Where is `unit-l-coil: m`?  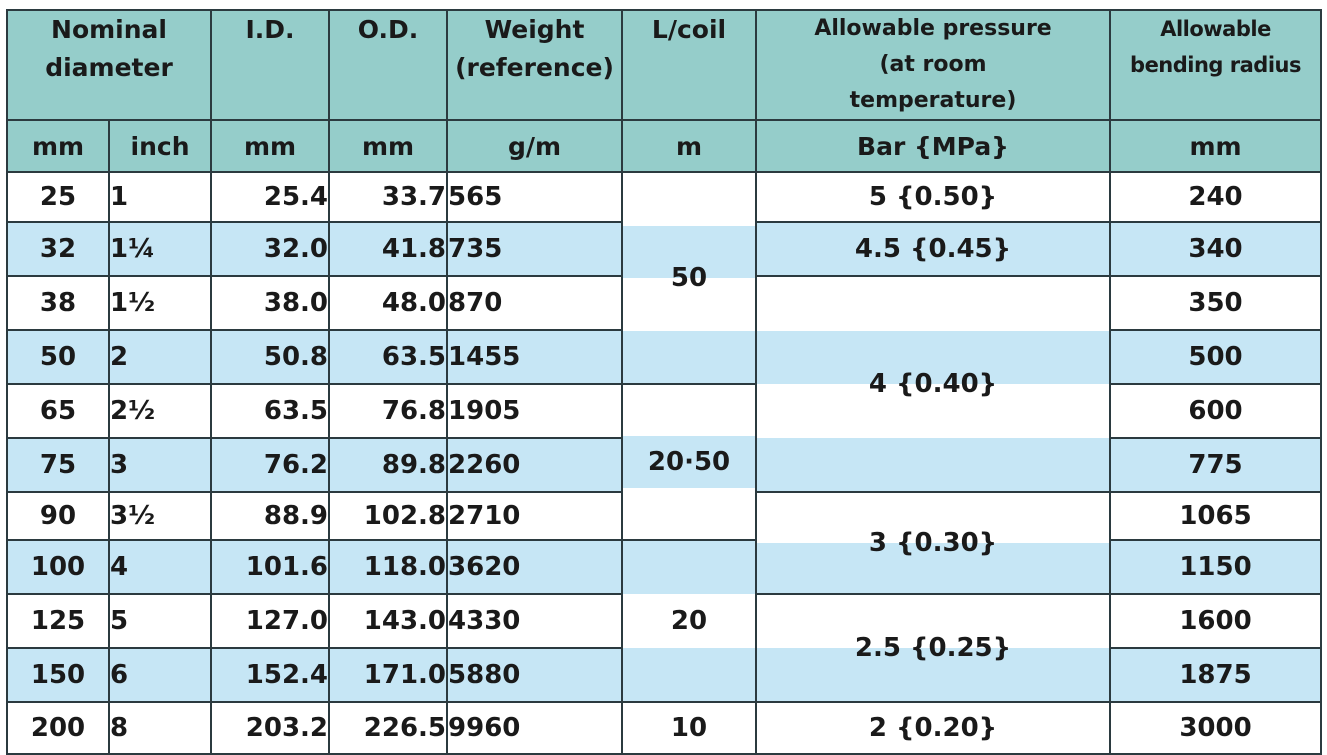
unit-l-coil: m is located at coordinates (689, 146).